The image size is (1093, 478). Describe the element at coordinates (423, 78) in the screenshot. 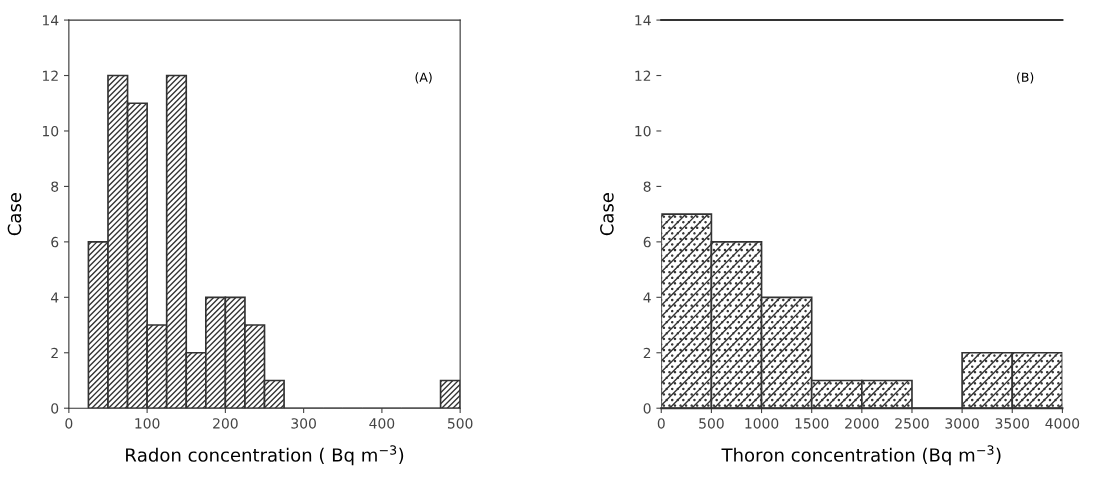

I see `annotation: (A)` at that location.